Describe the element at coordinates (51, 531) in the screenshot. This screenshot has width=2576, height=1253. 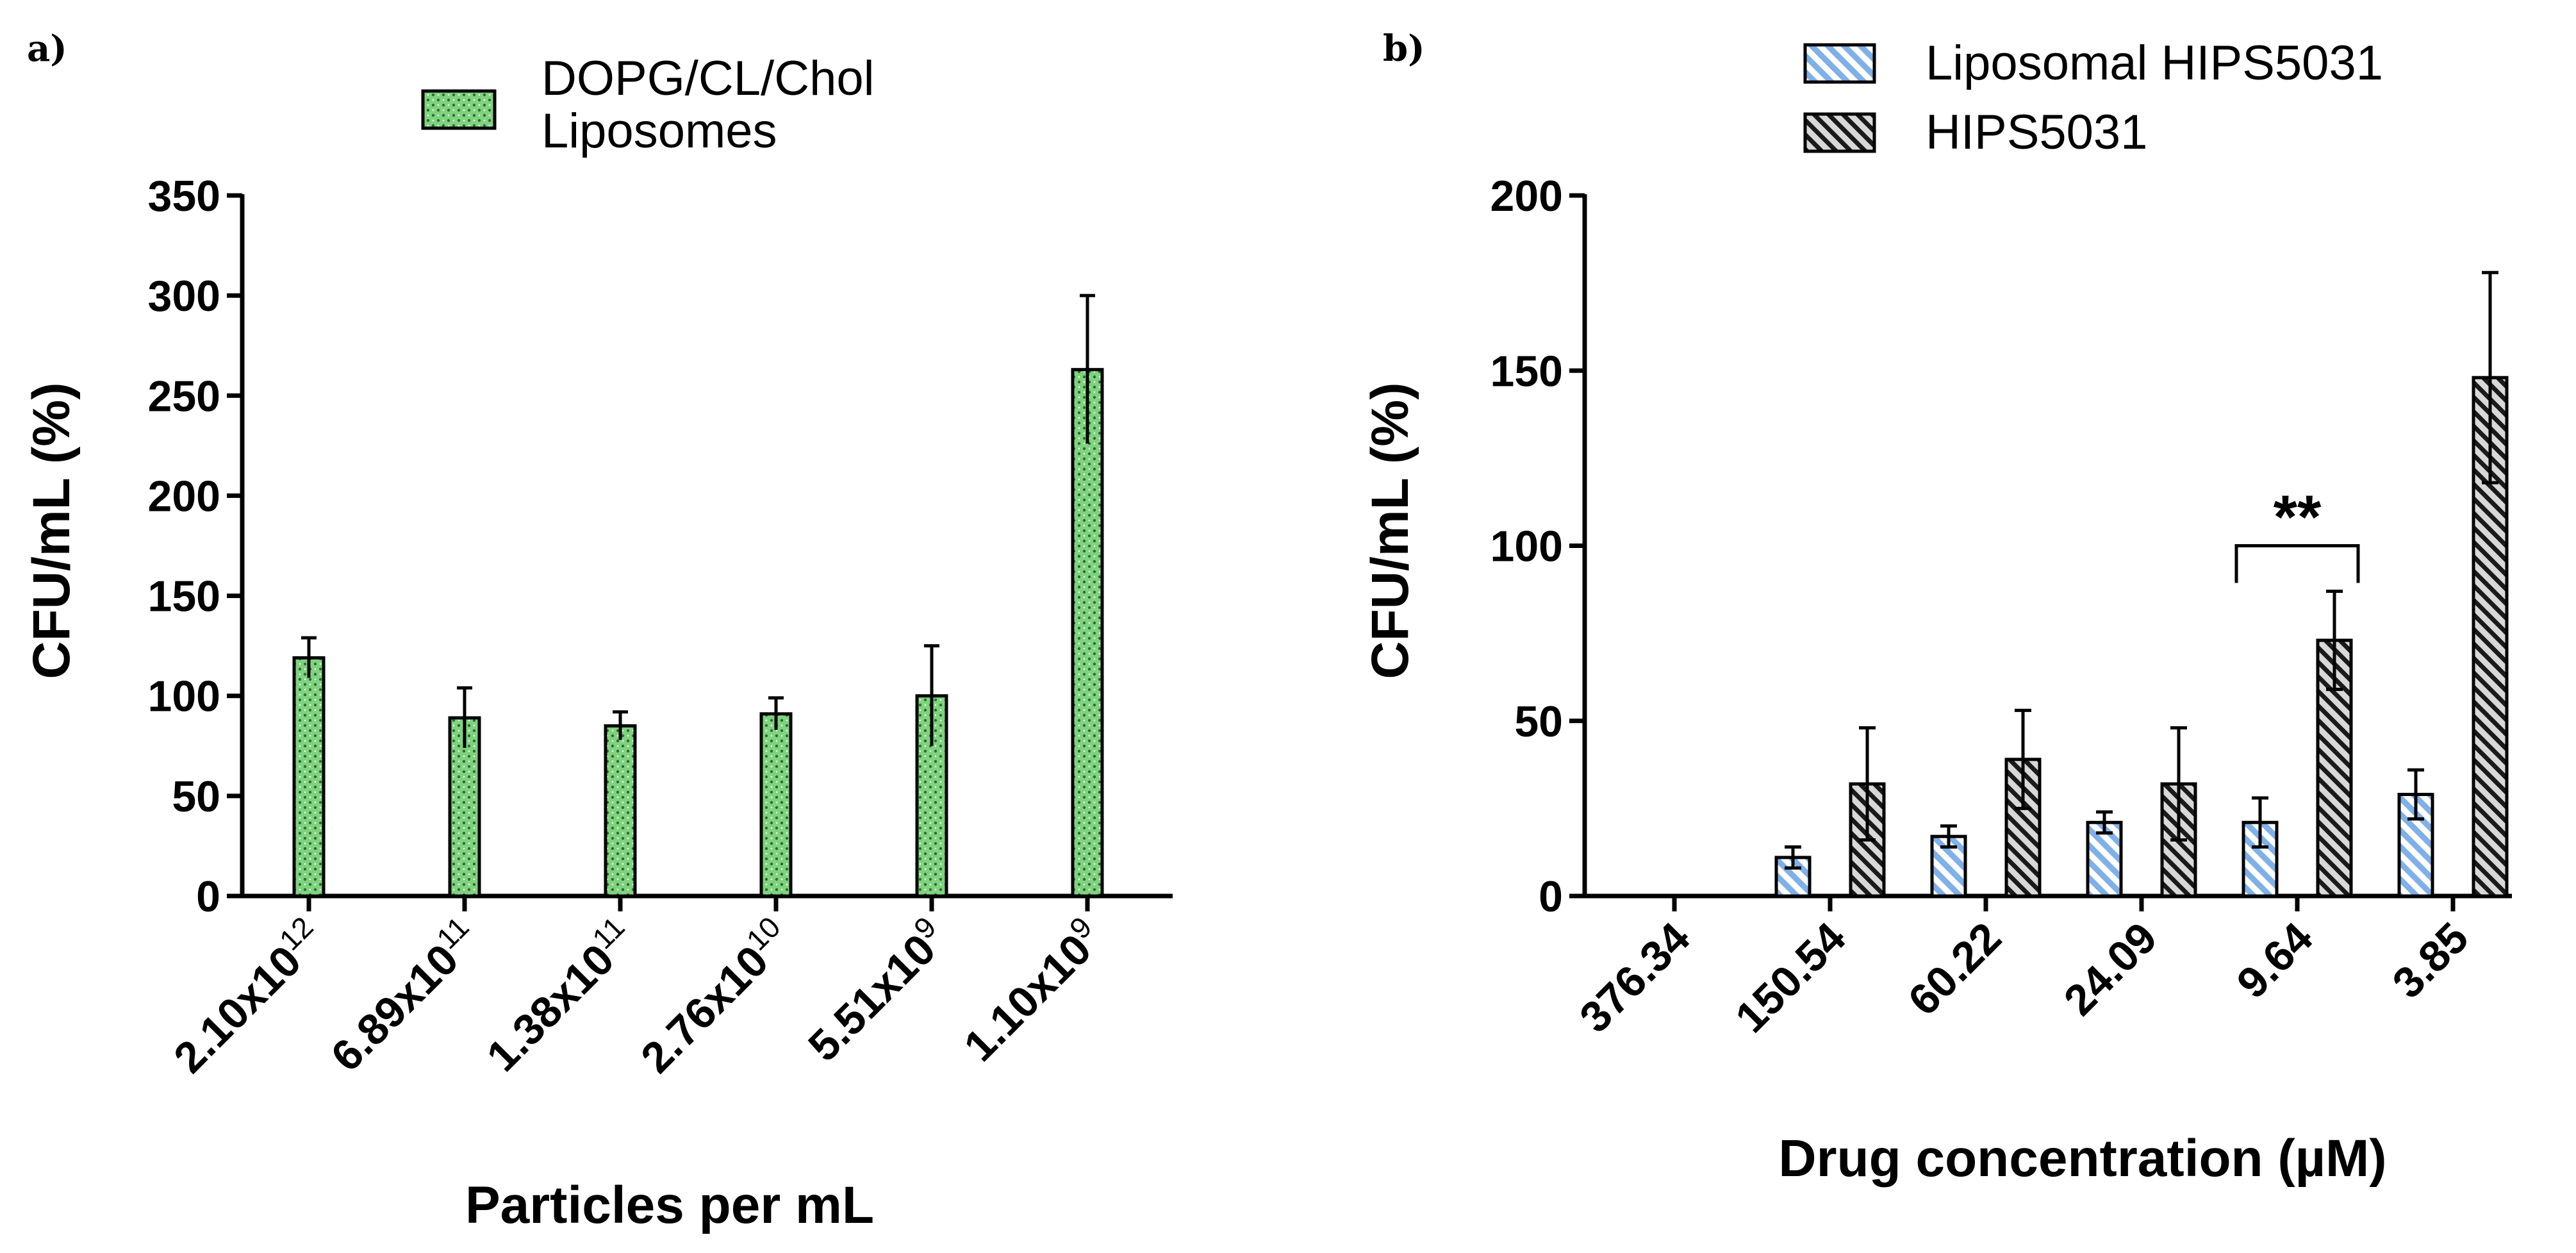
I see `panel-a-y-axis-title: CFU/mL (%)` at that location.